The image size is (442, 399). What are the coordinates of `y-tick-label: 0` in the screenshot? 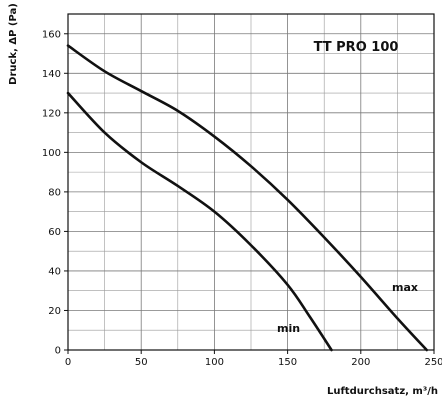 It's located at (58, 351).